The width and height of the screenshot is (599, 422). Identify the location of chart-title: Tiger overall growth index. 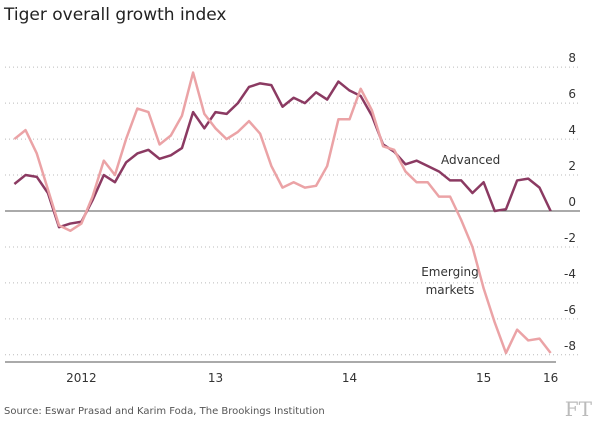
(114, 15).